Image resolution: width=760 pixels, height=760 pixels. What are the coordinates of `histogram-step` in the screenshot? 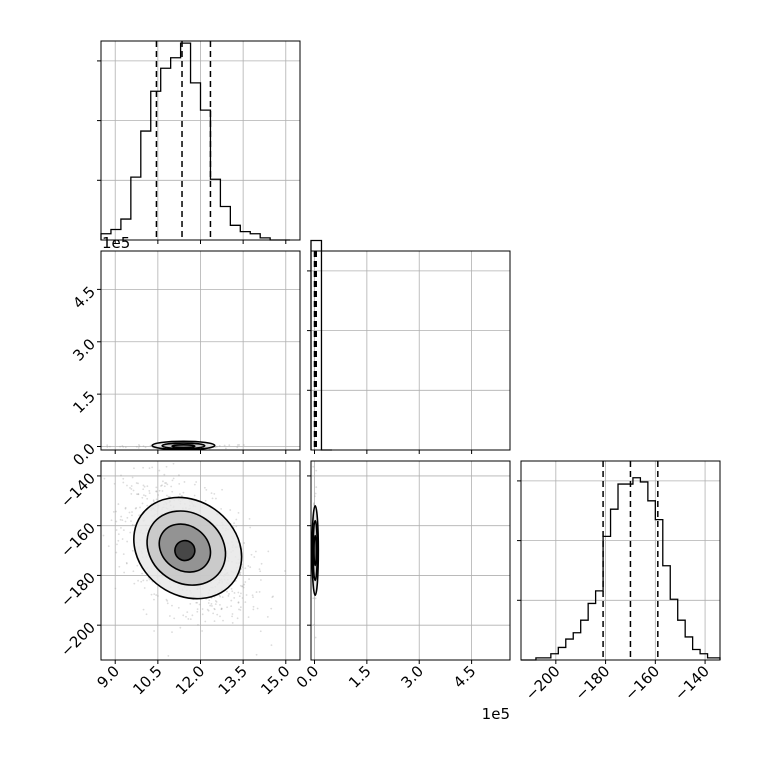 It's located at (195, 141).